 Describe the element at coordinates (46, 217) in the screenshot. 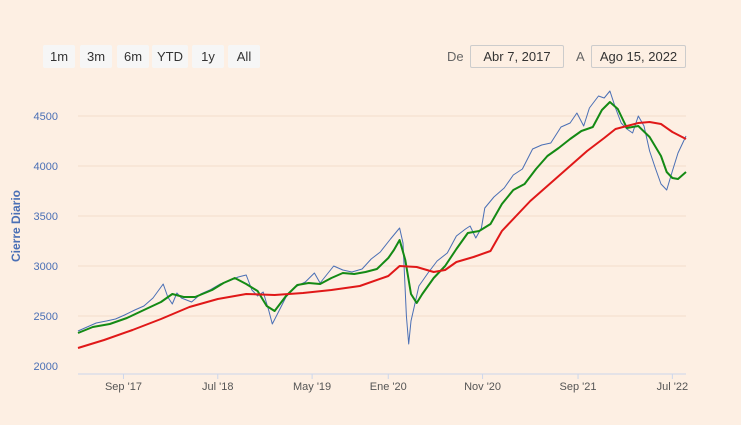

I see `y-tick-label: 3500` at that location.